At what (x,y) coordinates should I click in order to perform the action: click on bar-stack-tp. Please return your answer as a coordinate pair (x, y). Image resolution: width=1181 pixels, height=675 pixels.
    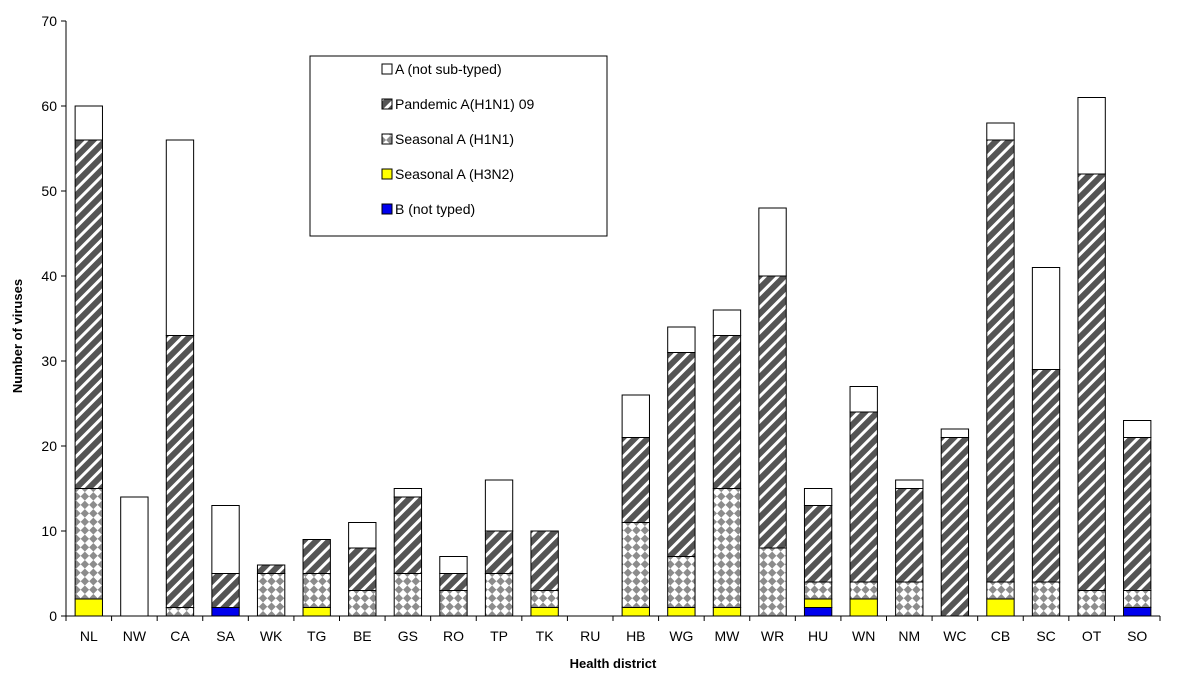
    Looking at the image, I should click on (499, 548).